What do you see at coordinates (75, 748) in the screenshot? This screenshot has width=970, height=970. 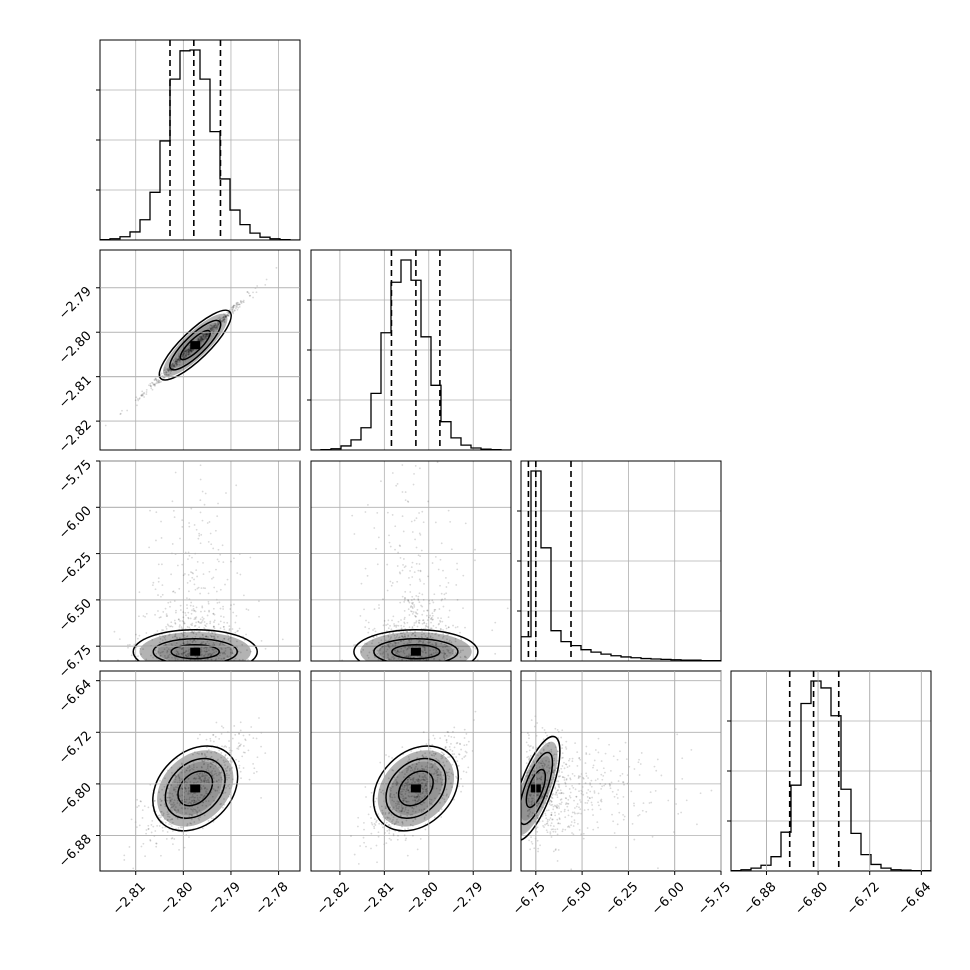 I see `y-tick-label: −6.72` at bounding box center [75, 748].